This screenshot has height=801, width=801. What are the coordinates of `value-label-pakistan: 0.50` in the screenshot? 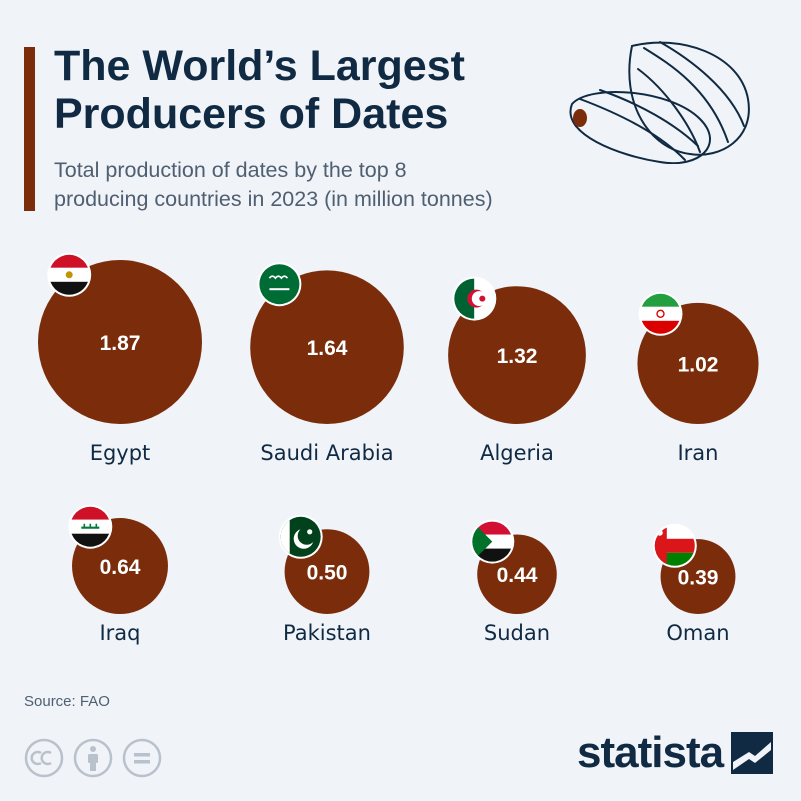 It's located at (327, 573).